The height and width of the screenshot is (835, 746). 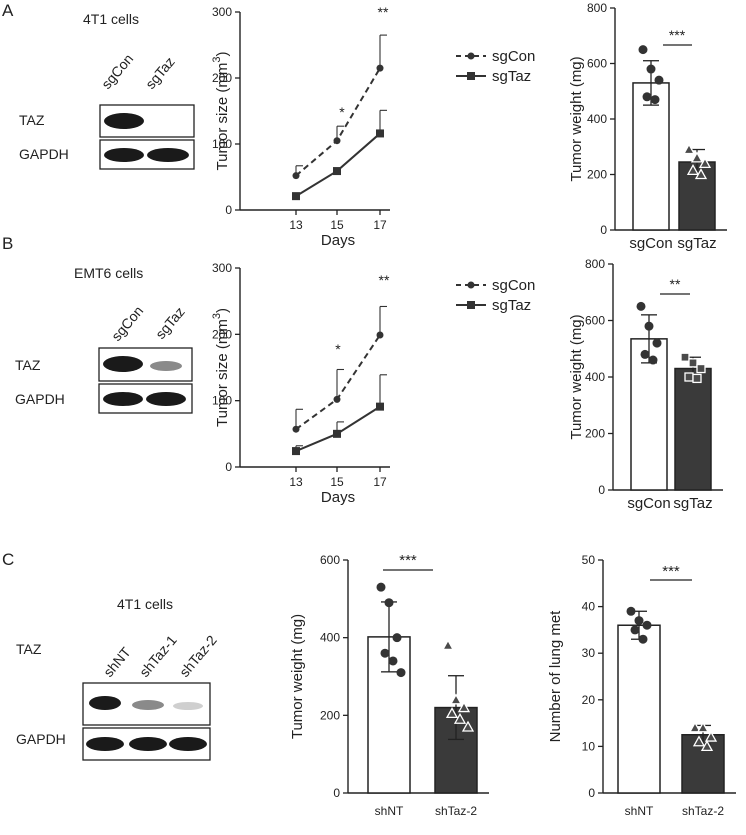 I want to click on significance-mark: ***, so click(x=408, y=560).